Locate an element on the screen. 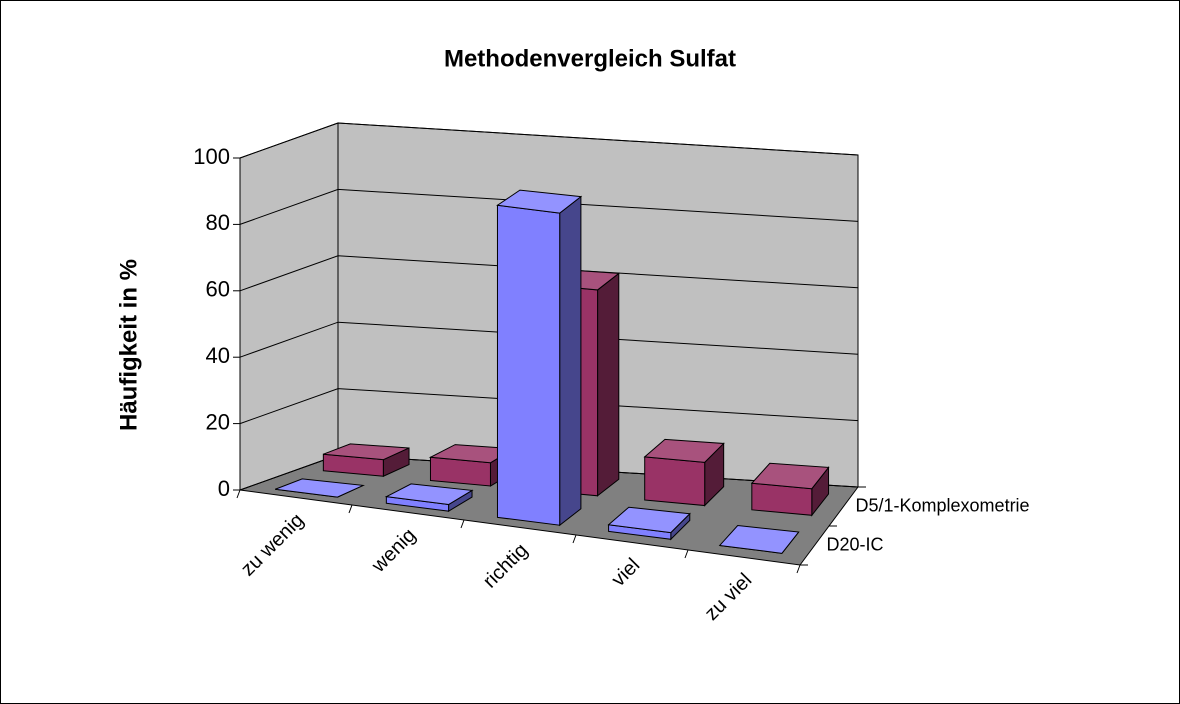 The height and width of the screenshot is (704, 1180). y-tick-label: 40 is located at coordinates (218, 355).